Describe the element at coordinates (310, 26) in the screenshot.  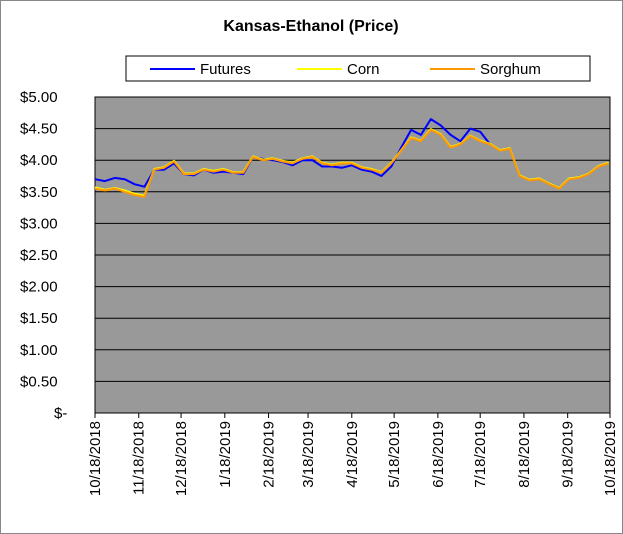
I see `chart-title: Kansas-Ethanol (Price)` at that location.